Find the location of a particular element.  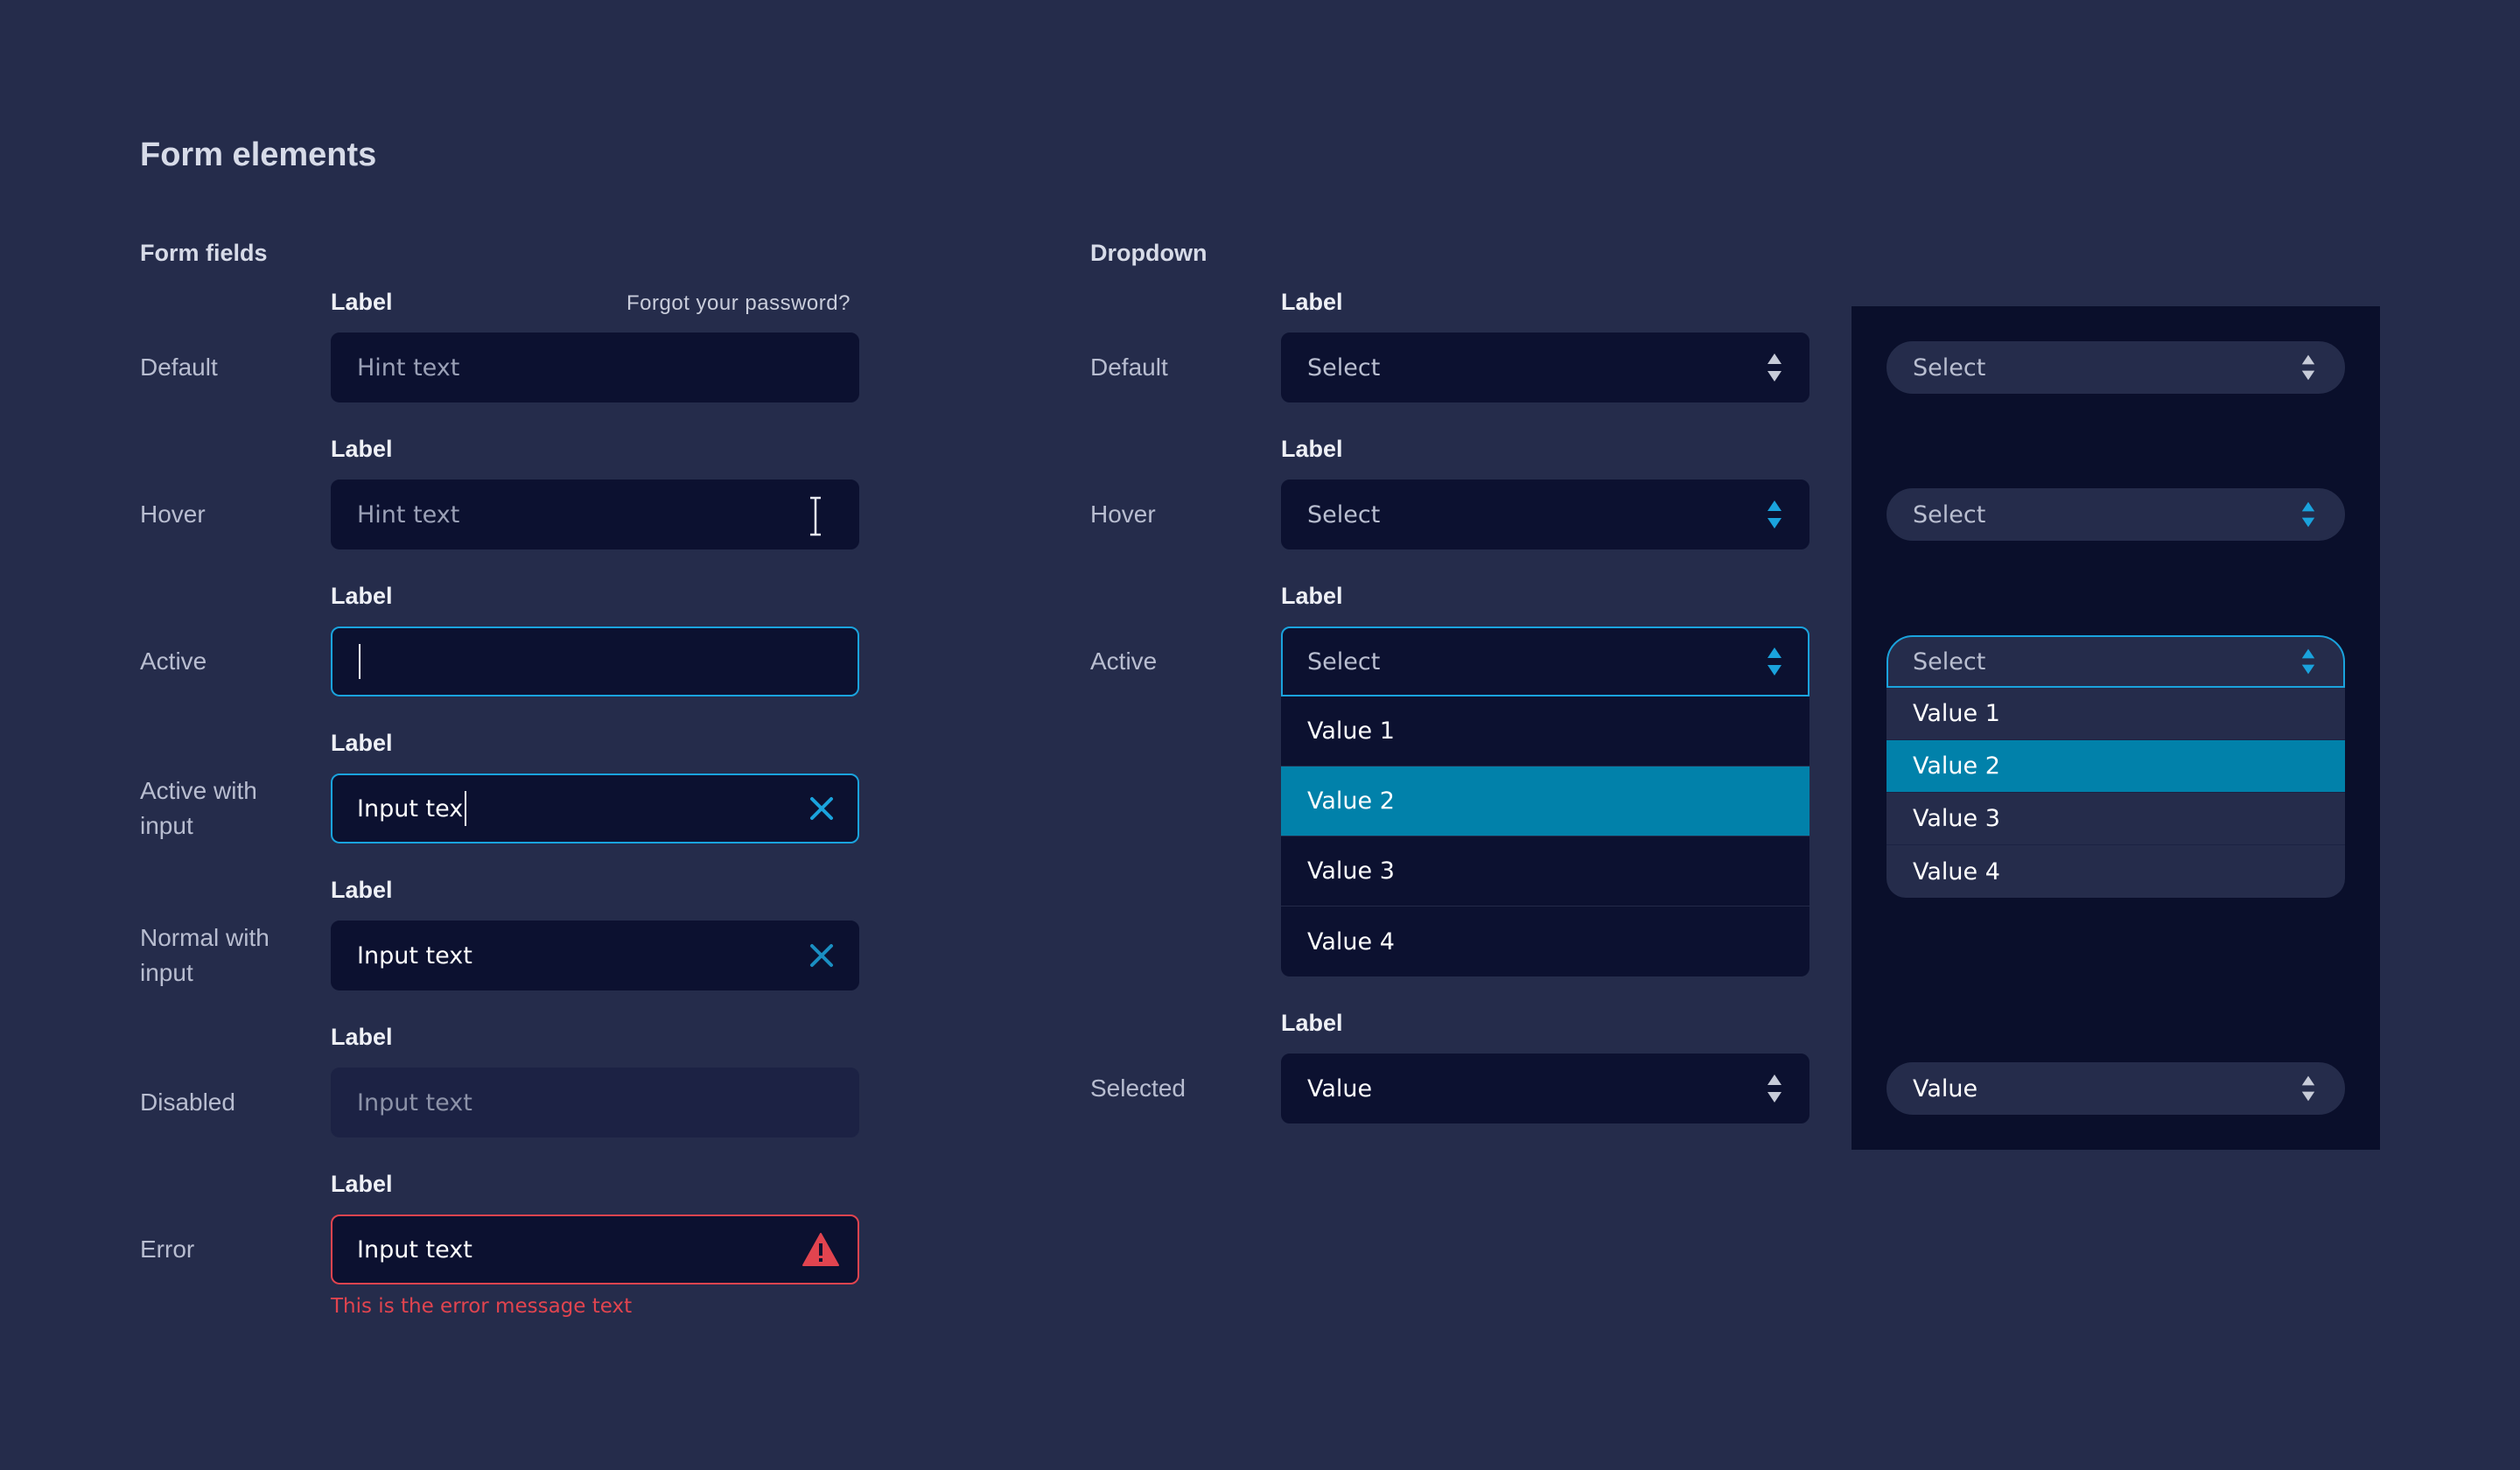

state-label-active: Active is located at coordinates (173, 661).